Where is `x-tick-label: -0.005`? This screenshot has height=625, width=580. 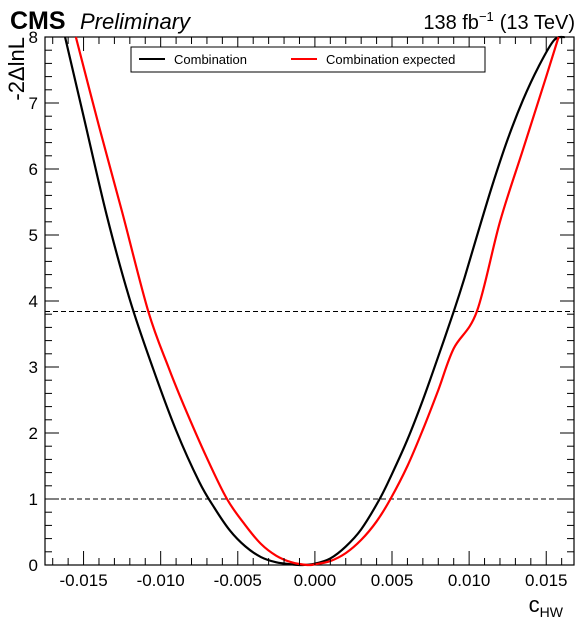
x-tick-label: -0.005 is located at coordinates (238, 580).